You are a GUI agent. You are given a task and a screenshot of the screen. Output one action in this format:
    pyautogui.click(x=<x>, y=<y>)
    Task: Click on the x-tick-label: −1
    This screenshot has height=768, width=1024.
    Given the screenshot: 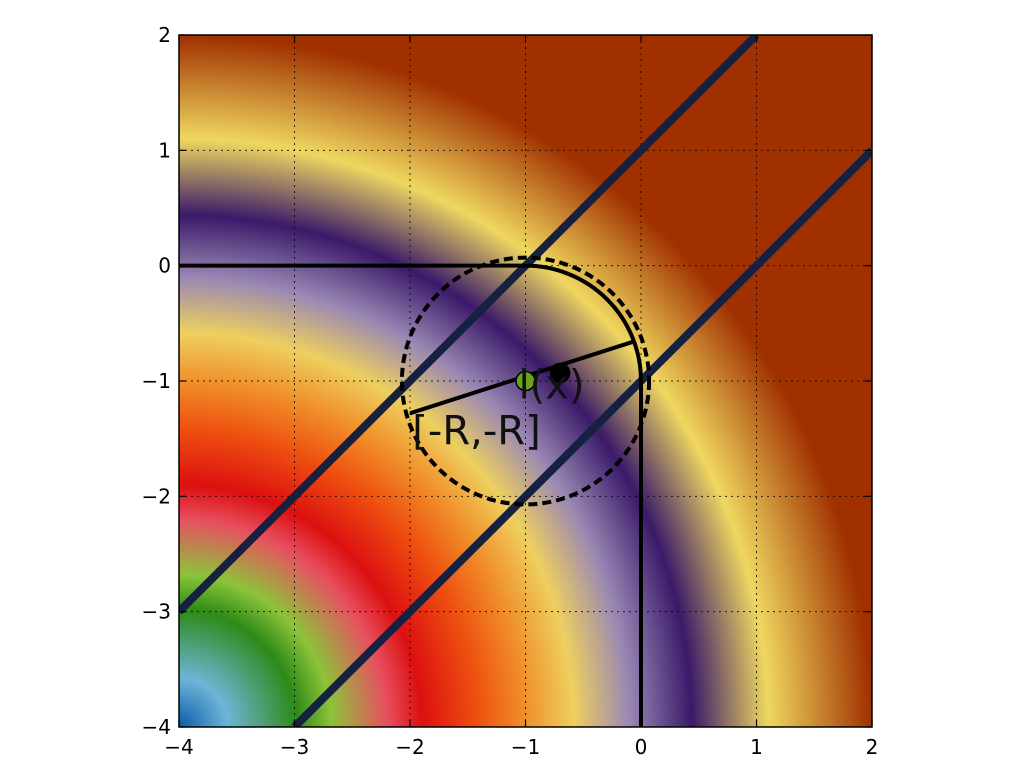 What is the action you would take?
    pyautogui.click(x=525, y=747)
    